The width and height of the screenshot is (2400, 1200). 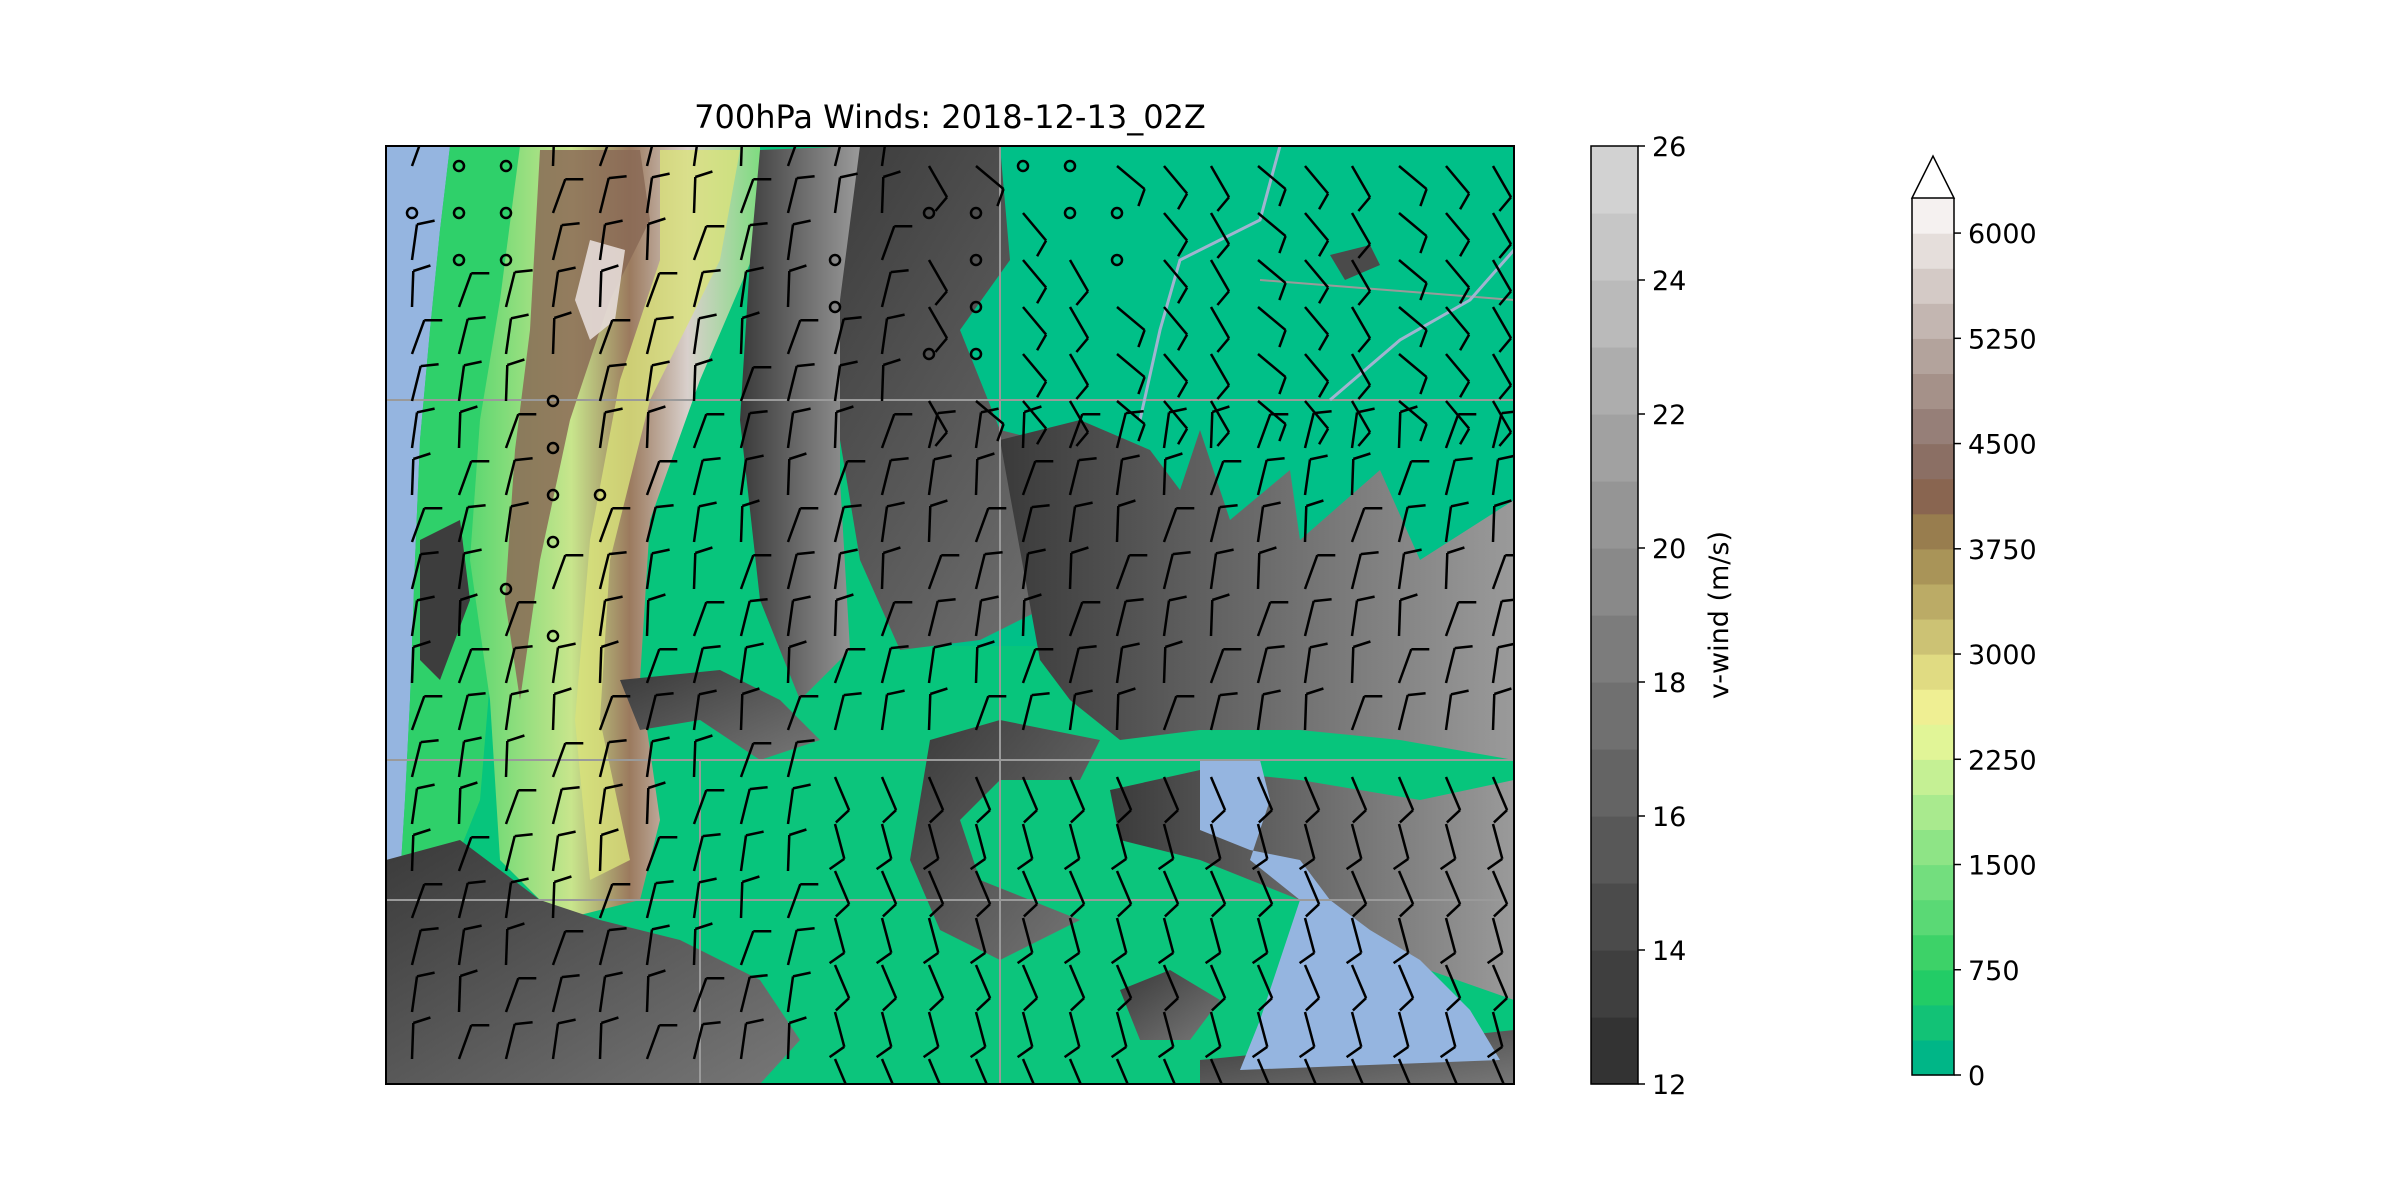 I want to click on colorbar-tick-label: 2250, so click(x=2002, y=760).